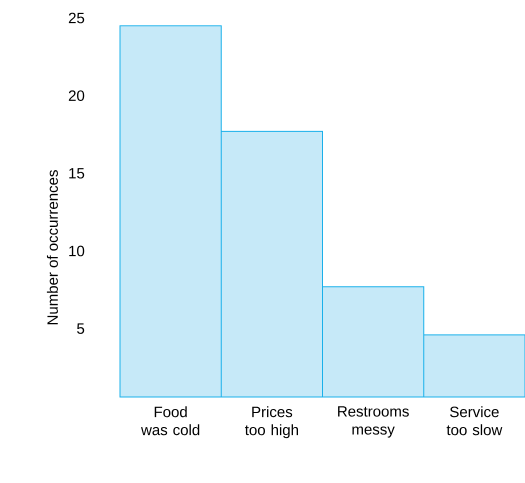  What do you see at coordinates (76, 18) in the screenshot?
I see `y-tick-label: 25` at bounding box center [76, 18].